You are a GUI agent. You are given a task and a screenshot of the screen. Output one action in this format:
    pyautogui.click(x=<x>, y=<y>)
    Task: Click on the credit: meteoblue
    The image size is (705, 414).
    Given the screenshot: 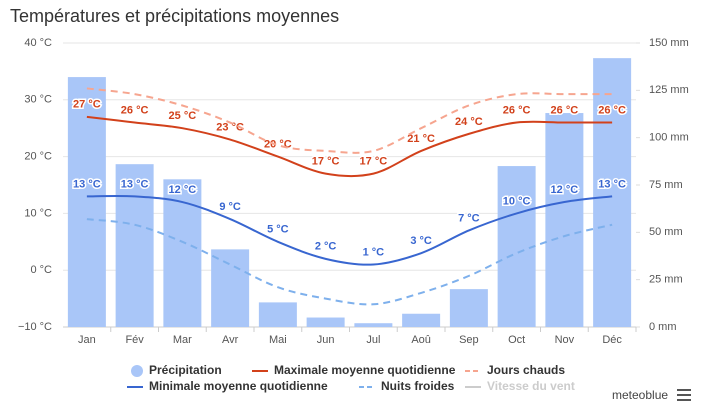 What is the action you would take?
    pyautogui.click(x=640, y=395)
    